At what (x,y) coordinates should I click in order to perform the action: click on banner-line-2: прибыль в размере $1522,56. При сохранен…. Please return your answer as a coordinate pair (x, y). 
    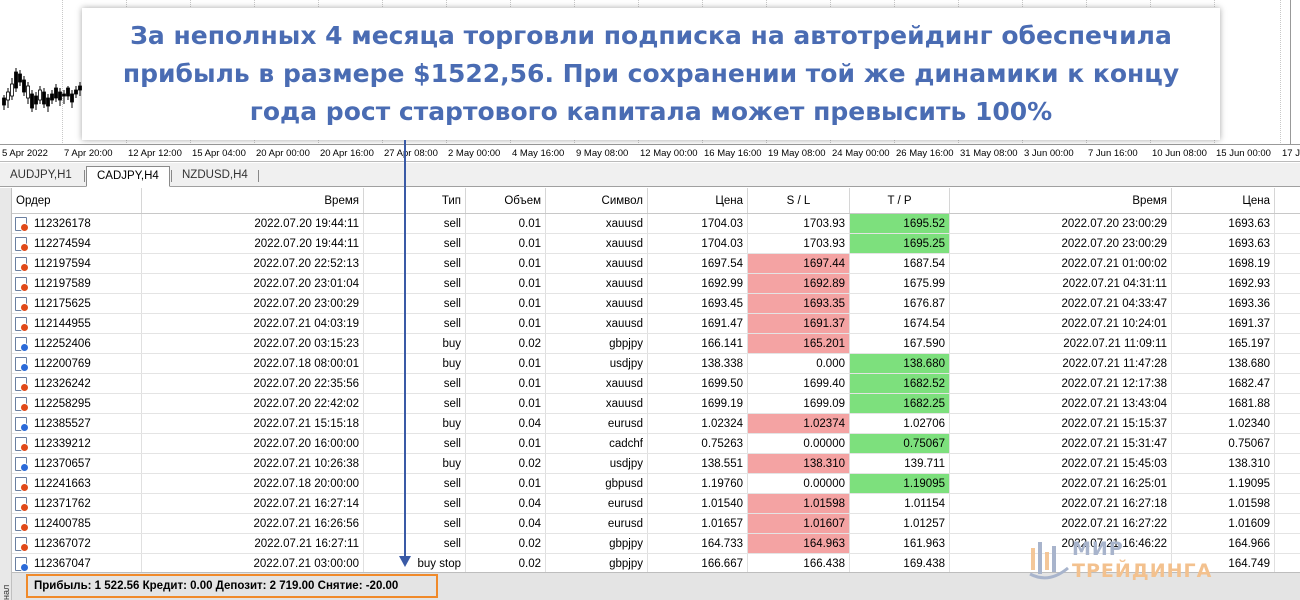
    Looking at the image, I should click on (651, 73).